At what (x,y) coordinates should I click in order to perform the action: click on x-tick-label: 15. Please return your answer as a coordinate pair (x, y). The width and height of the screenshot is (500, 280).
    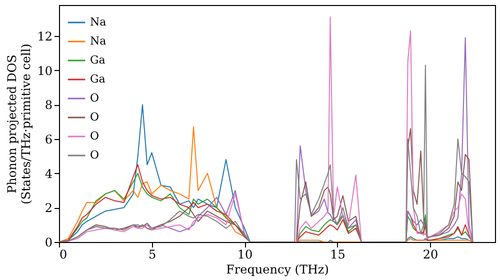
    Looking at the image, I should click on (338, 255).